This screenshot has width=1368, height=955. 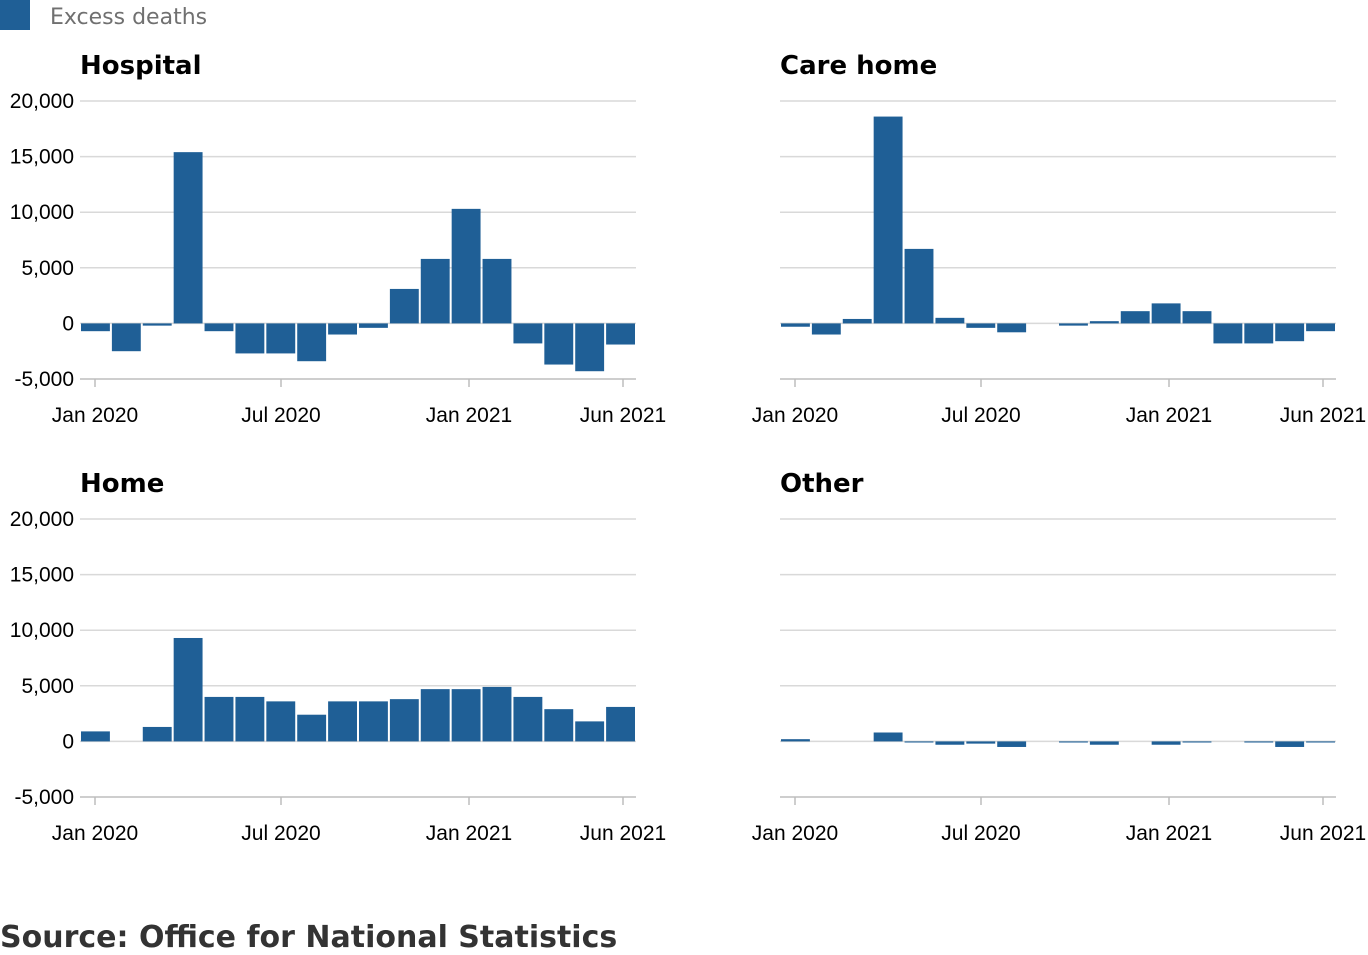 I want to click on panel-title: Hospital, so click(x=141, y=66).